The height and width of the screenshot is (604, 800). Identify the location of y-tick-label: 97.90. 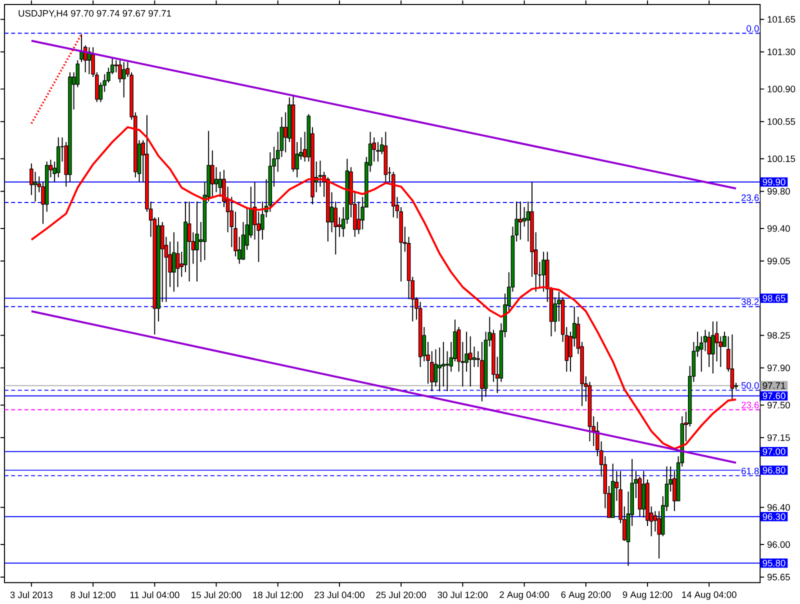
(778, 368).